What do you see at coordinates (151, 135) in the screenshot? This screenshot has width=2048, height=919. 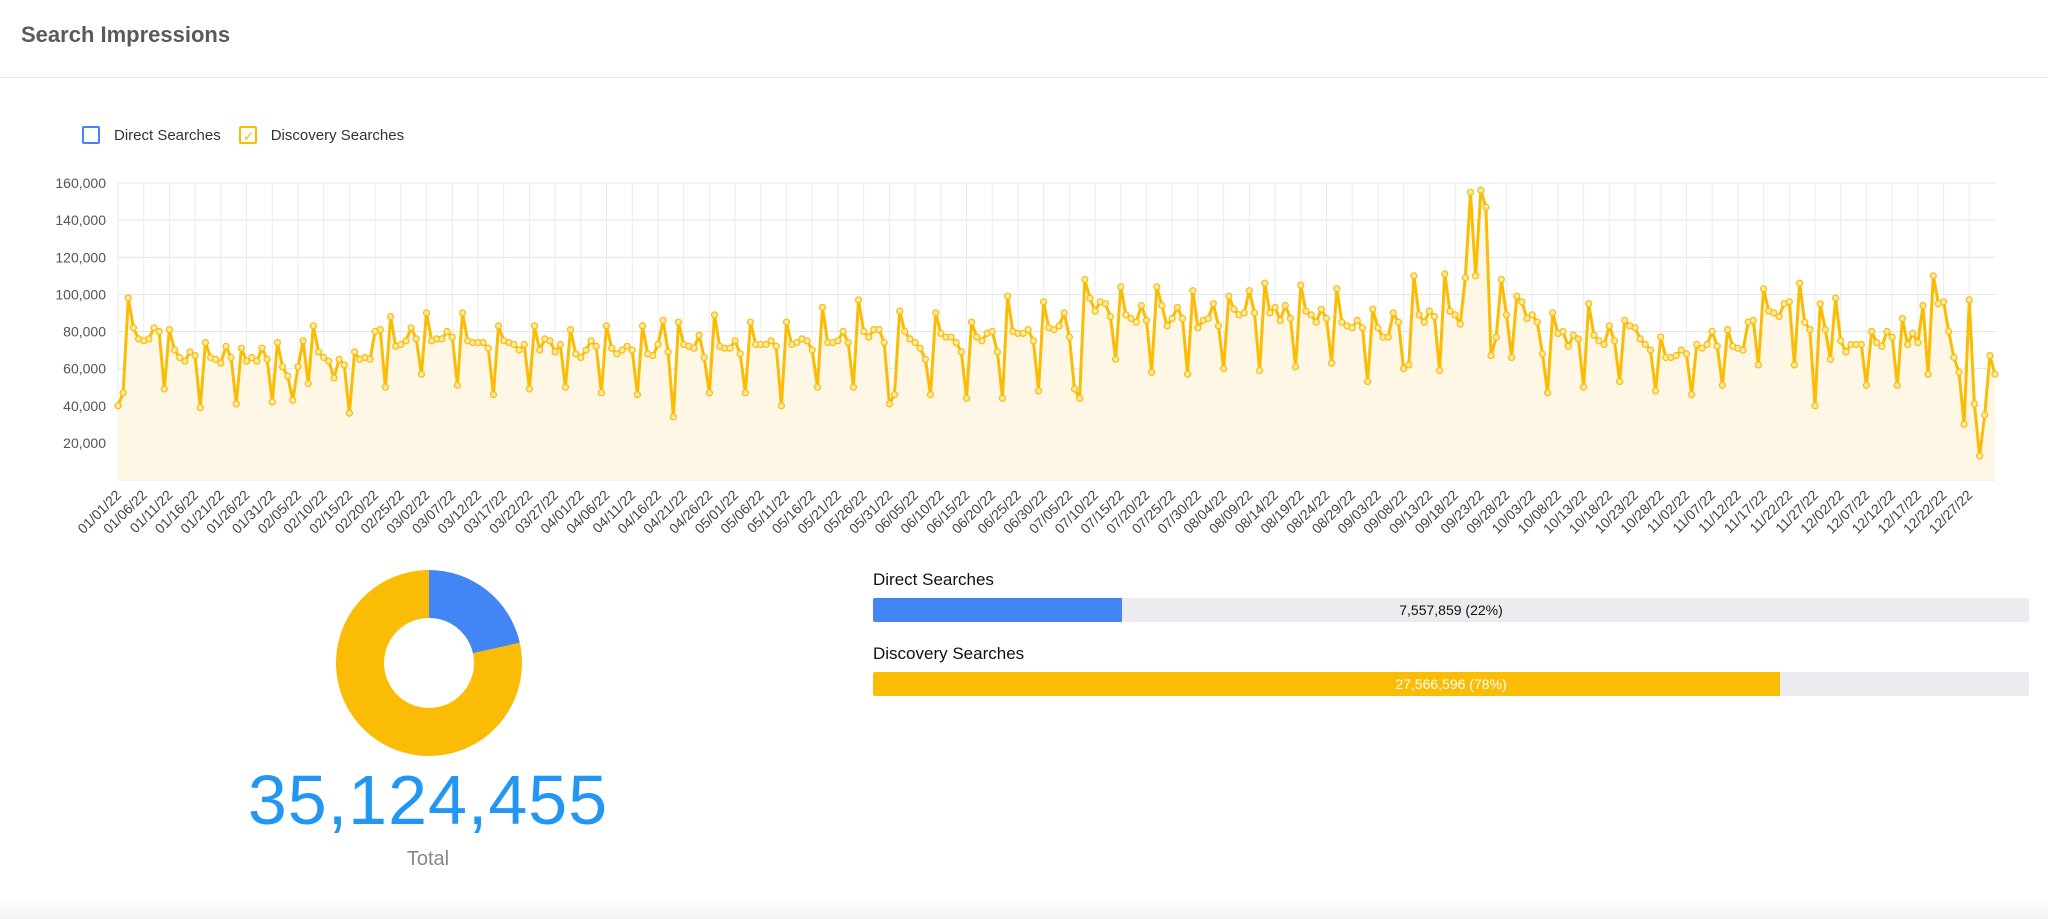 I see `legend-item-direct-searches: Direct Searches` at bounding box center [151, 135].